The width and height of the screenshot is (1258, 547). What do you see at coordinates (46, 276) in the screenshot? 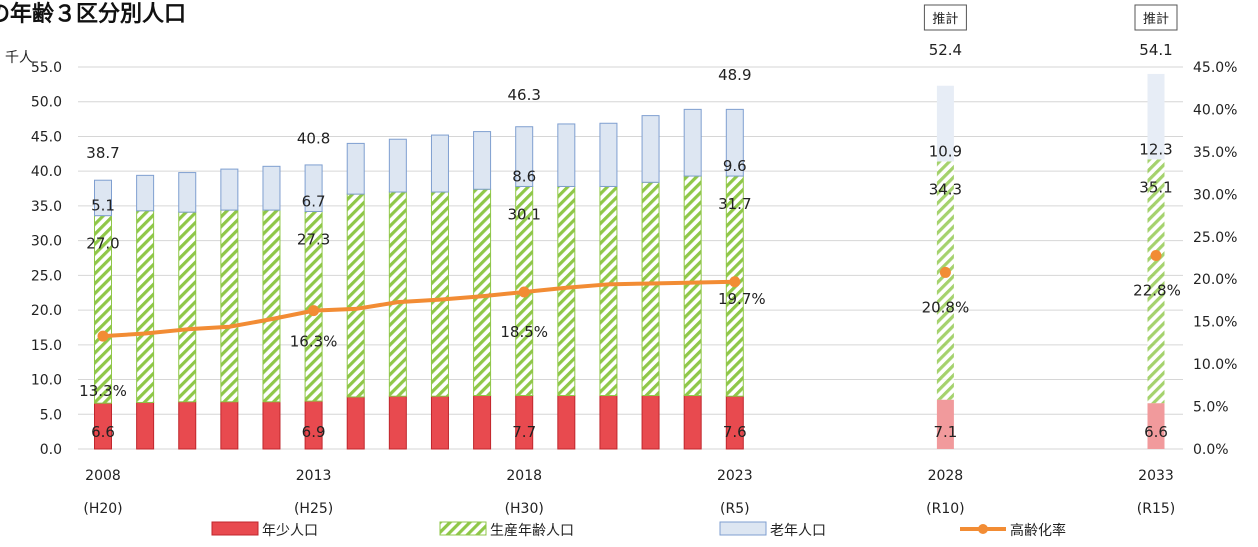
I see `y-left-tick-label: 25.0` at bounding box center [46, 276].